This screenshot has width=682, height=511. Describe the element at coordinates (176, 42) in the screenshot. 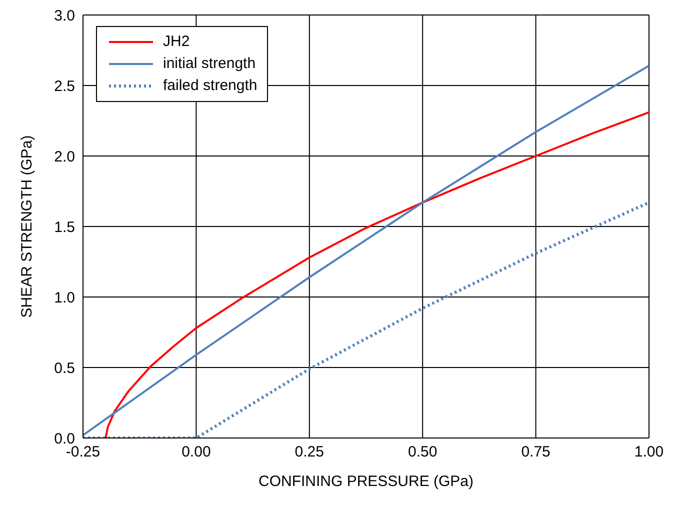

I see `legend-label: JH2` at that location.